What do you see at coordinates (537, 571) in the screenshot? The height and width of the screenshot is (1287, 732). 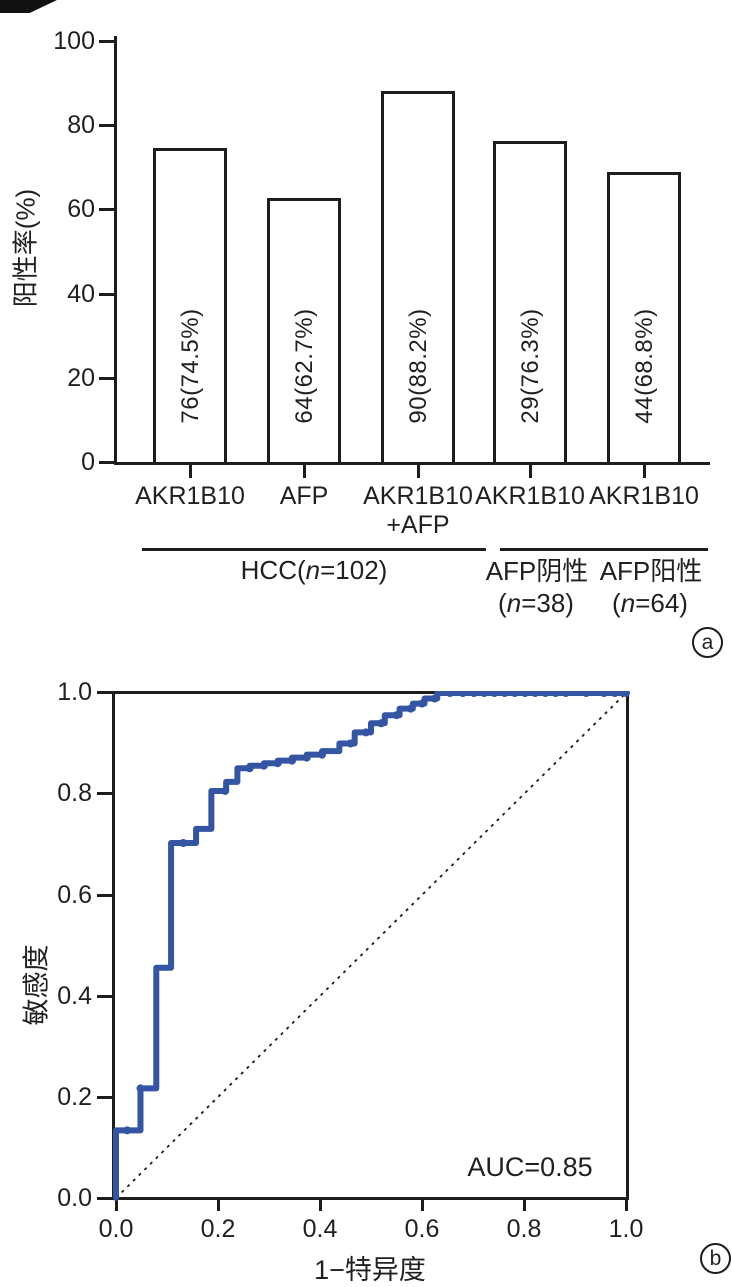 I see `group-label-afp-negative: AFP阴性` at bounding box center [537, 571].